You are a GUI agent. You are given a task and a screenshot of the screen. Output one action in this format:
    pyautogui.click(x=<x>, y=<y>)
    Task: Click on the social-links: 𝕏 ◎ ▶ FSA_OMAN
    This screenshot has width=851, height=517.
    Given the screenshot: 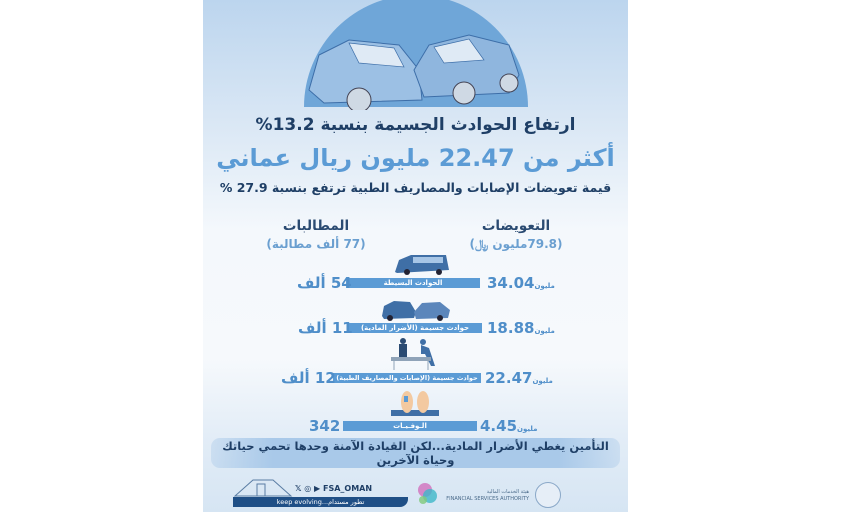 What is the action you would take?
    pyautogui.click(x=333, y=488)
    